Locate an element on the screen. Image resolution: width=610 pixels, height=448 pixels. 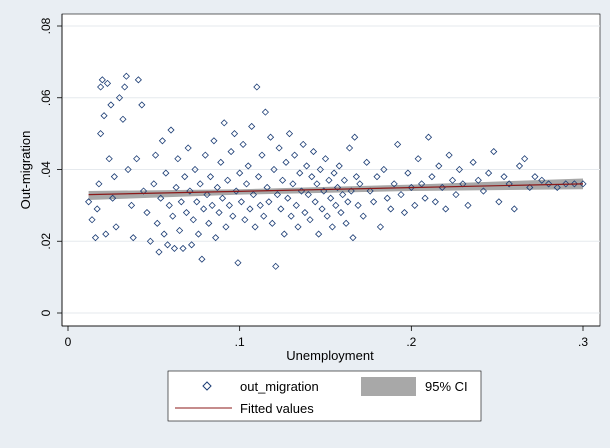
x-axis-ticks: 0 .1 .2 .3 is located at coordinates (326, 337).